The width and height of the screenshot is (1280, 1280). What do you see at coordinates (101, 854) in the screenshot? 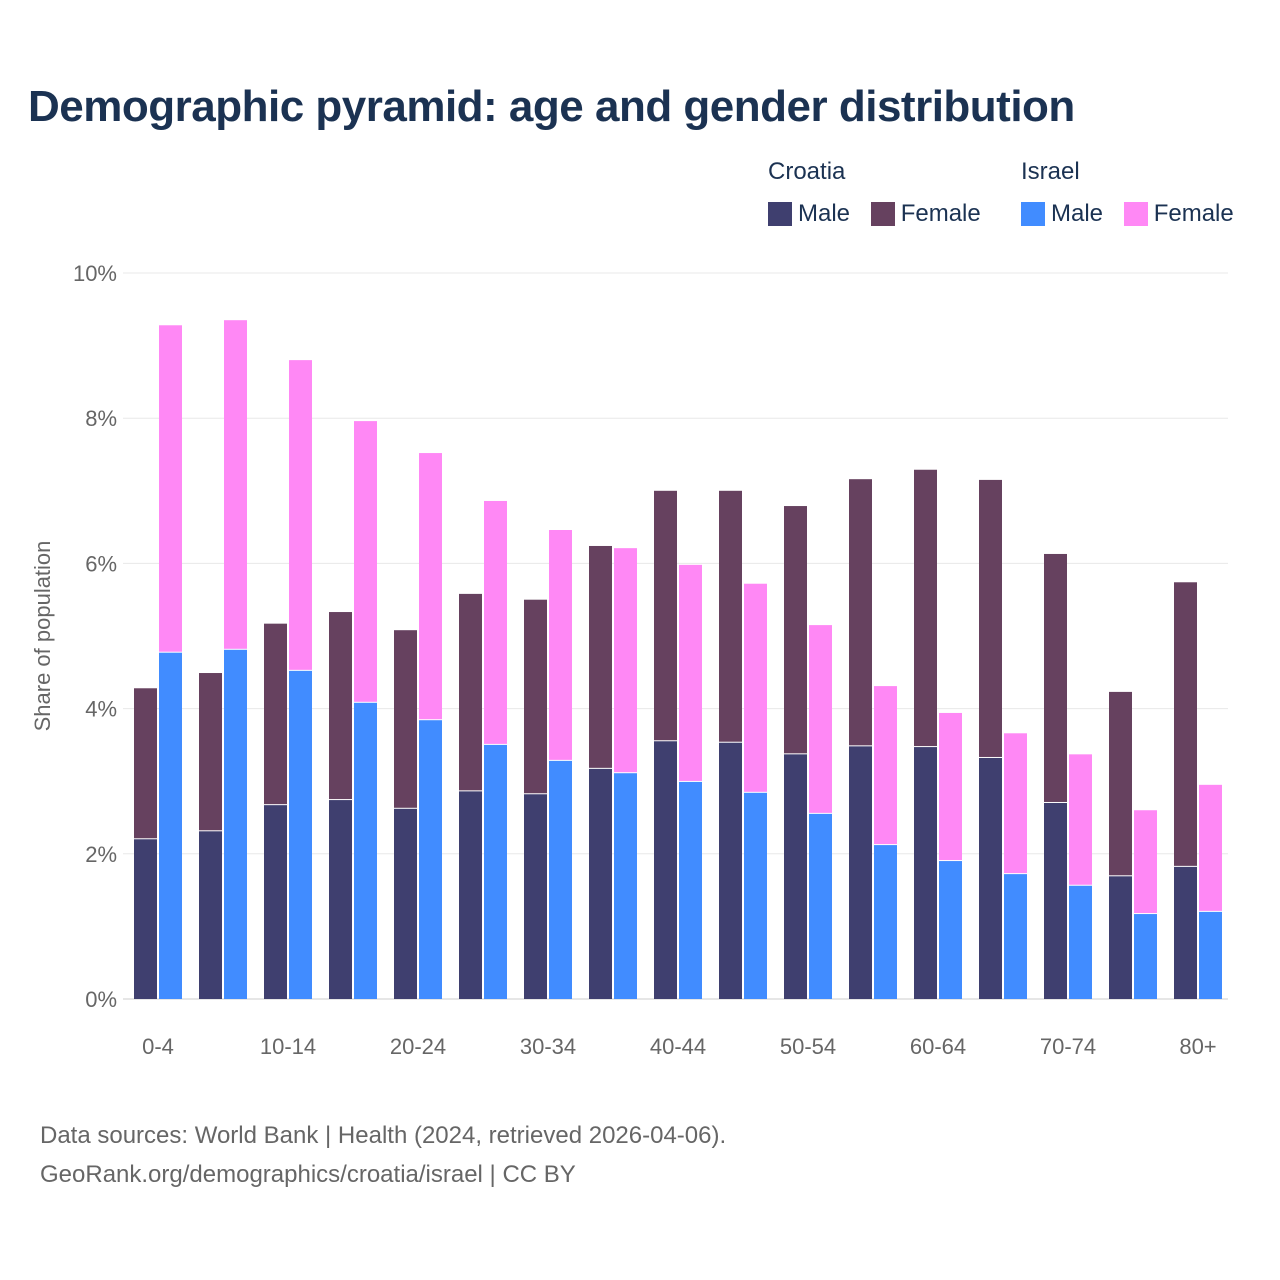
I see `y-tick-label: 2%` at bounding box center [101, 854].